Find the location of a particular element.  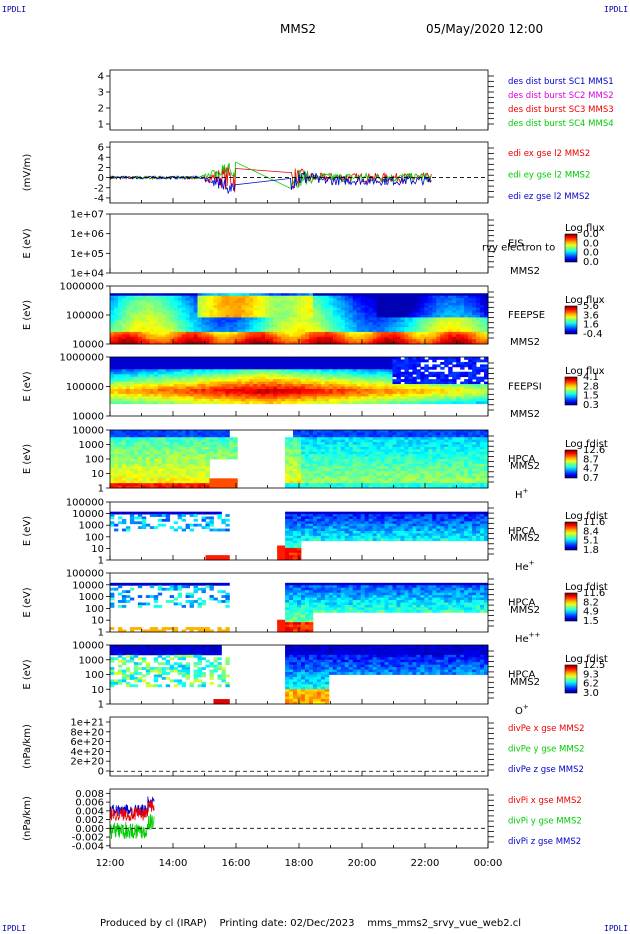

y-tick-label: -2 is located at coordinates (99, 188).